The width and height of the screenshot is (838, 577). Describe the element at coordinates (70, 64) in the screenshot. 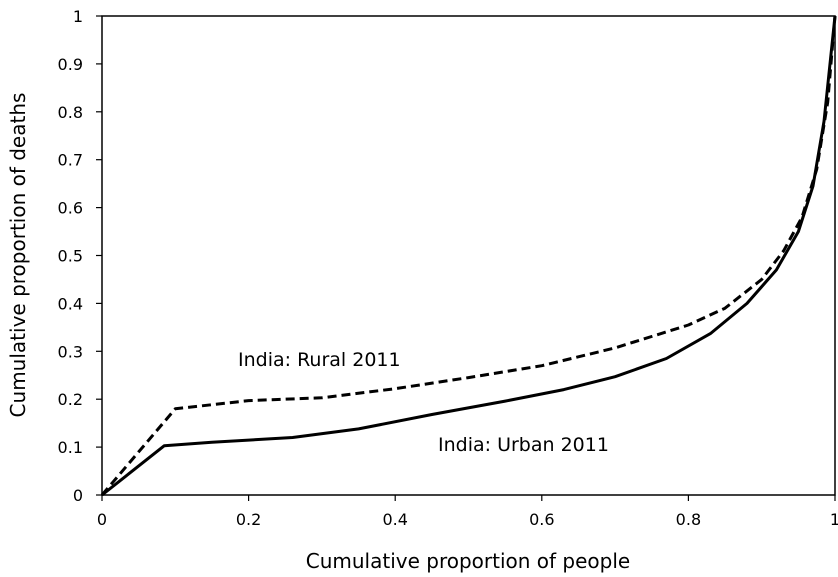

I see `y-tick-label: 0.9` at that location.